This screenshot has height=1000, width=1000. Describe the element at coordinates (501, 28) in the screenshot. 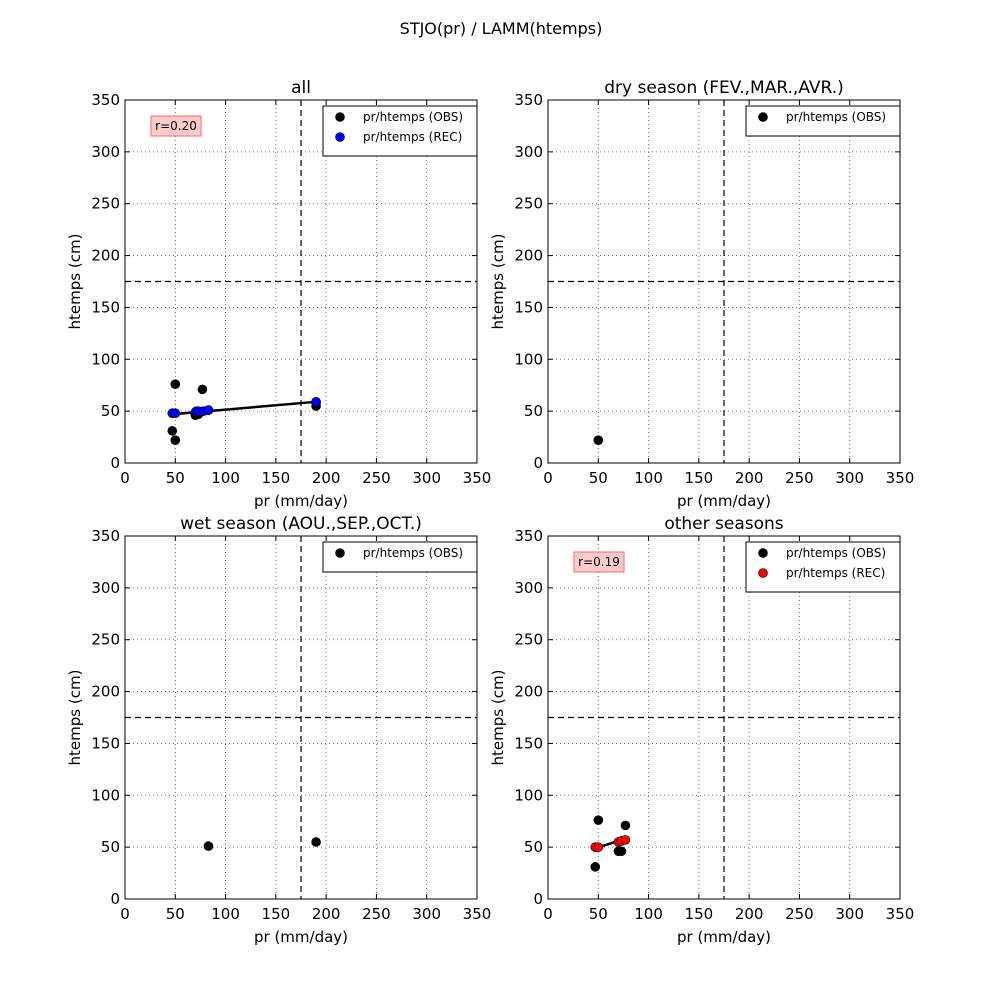

I see `figure-title: STJO(pr) / LAMM(htemps)` at that location.